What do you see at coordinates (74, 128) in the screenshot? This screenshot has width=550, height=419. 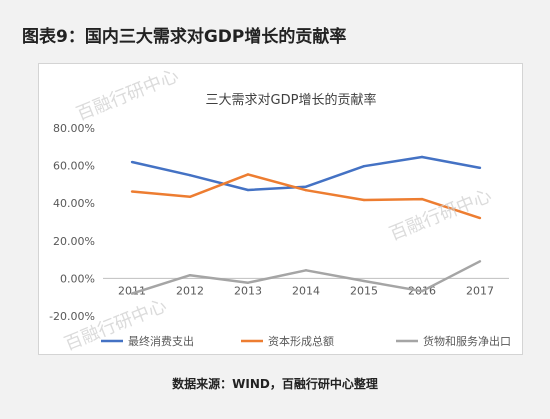 I see `y-tick-label: 80.00%` at bounding box center [74, 128].